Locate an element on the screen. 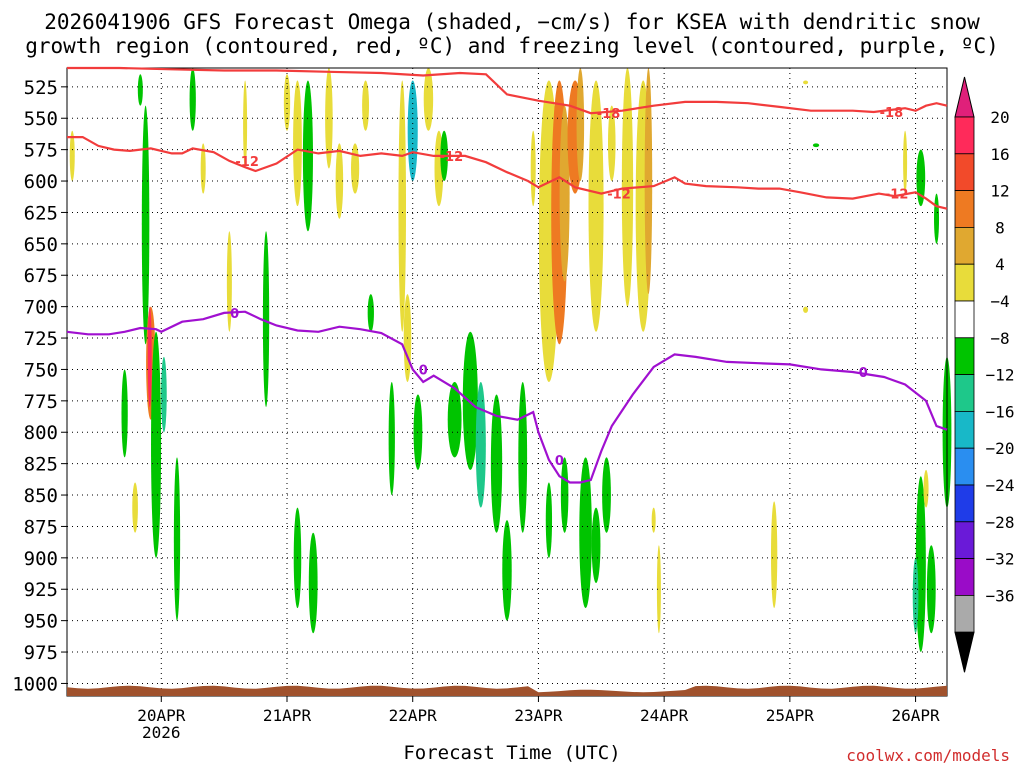 The width and height of the screenshot is (1024, 768). colorbar-top-arrow is located at coordinates (964, 97).